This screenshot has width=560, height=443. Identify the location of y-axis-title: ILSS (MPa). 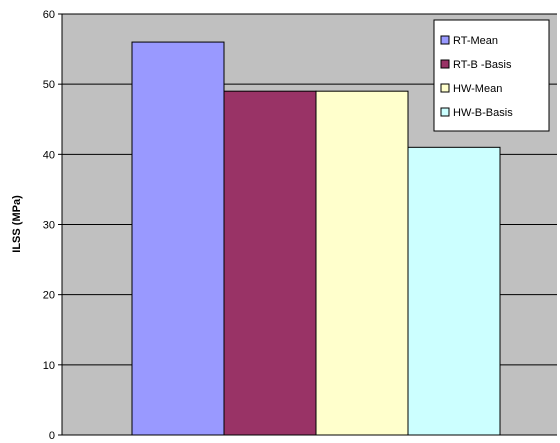
(17, 224).